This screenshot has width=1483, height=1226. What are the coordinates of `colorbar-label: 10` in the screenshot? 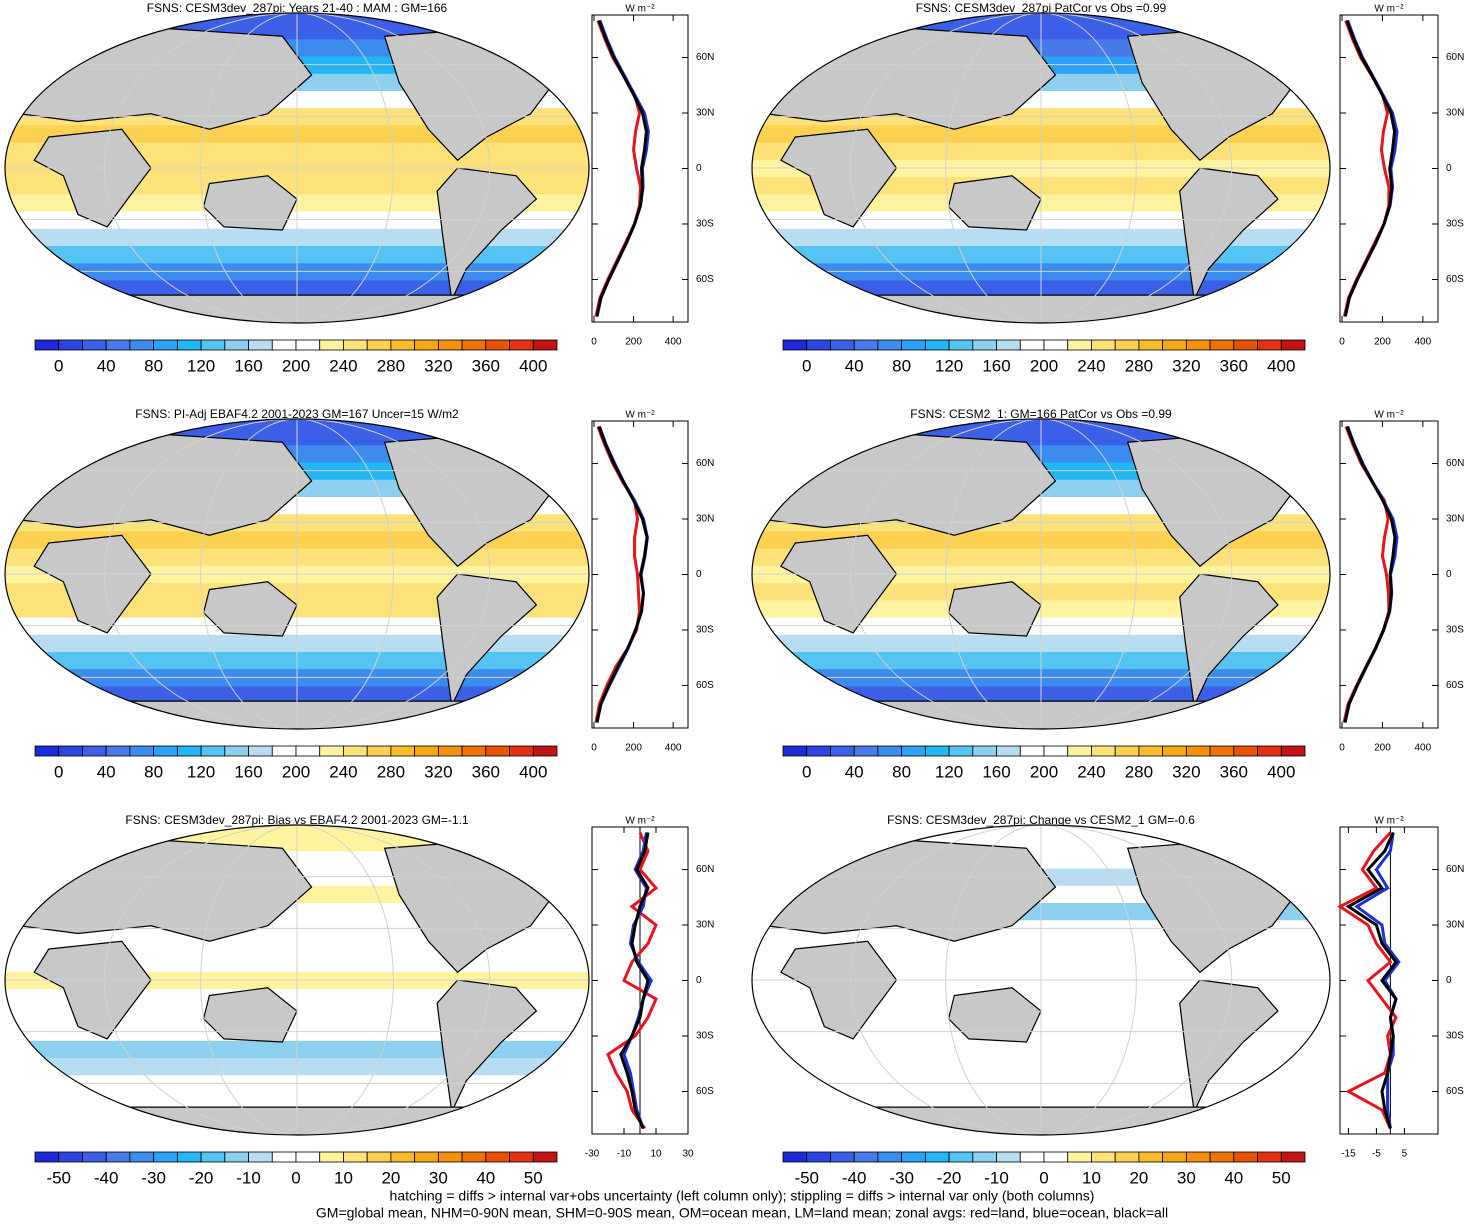 It's located at (343, 1177).